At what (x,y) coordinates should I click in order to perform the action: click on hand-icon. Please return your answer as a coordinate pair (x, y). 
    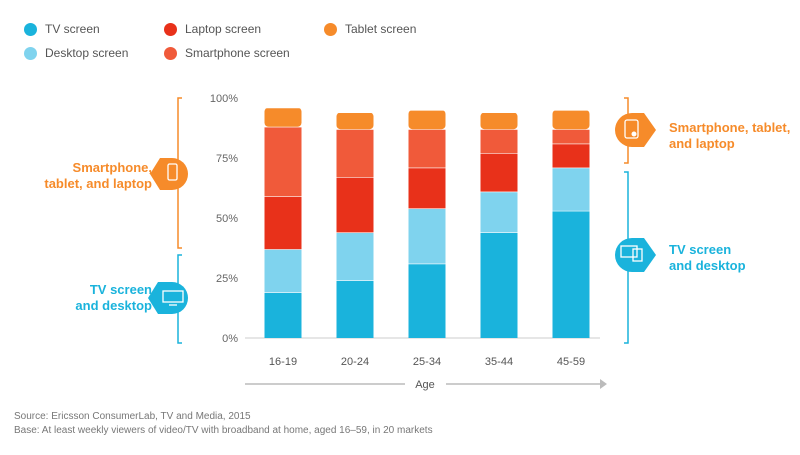
    Looking at the image, I should click on (634, 134).